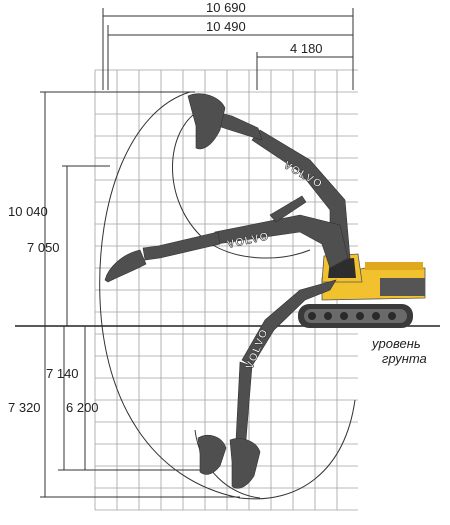 The image size is (450, 525). I want to click on cylinder-mid, so click(288, 209).